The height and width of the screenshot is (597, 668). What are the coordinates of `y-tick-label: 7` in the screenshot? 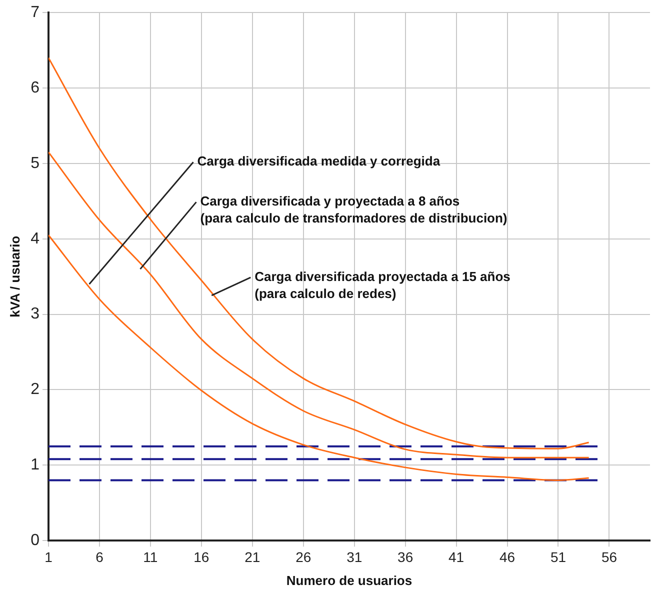 It's located at (35, 13).